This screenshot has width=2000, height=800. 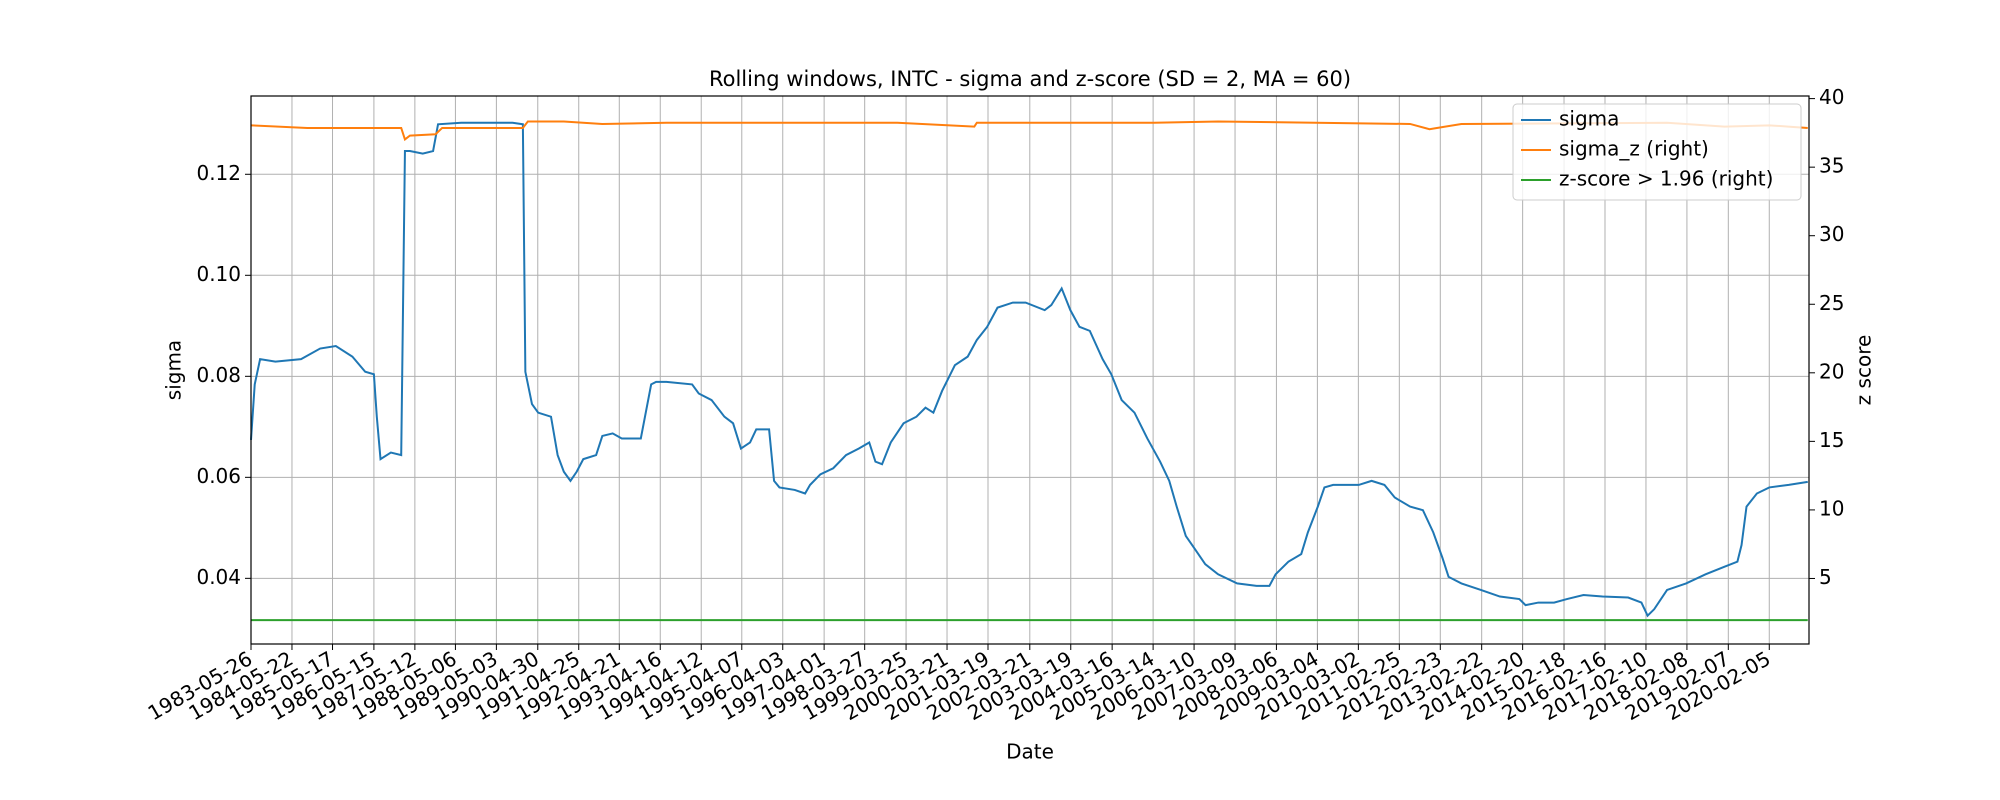 I want to click on y2-tick-label: 20, so click(x=1831, y=371).